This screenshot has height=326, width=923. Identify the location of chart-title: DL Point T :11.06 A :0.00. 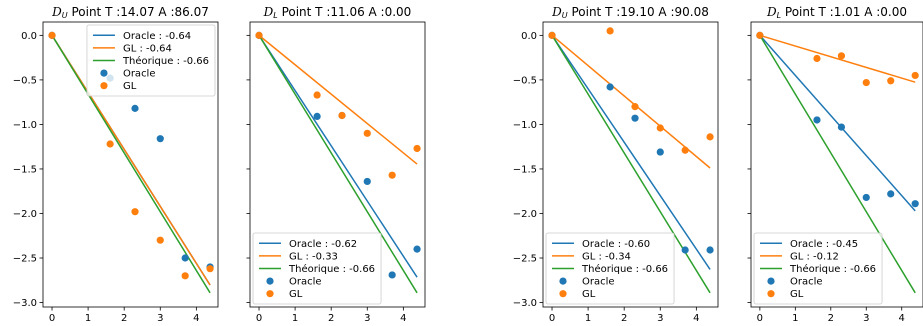
(337, 12).